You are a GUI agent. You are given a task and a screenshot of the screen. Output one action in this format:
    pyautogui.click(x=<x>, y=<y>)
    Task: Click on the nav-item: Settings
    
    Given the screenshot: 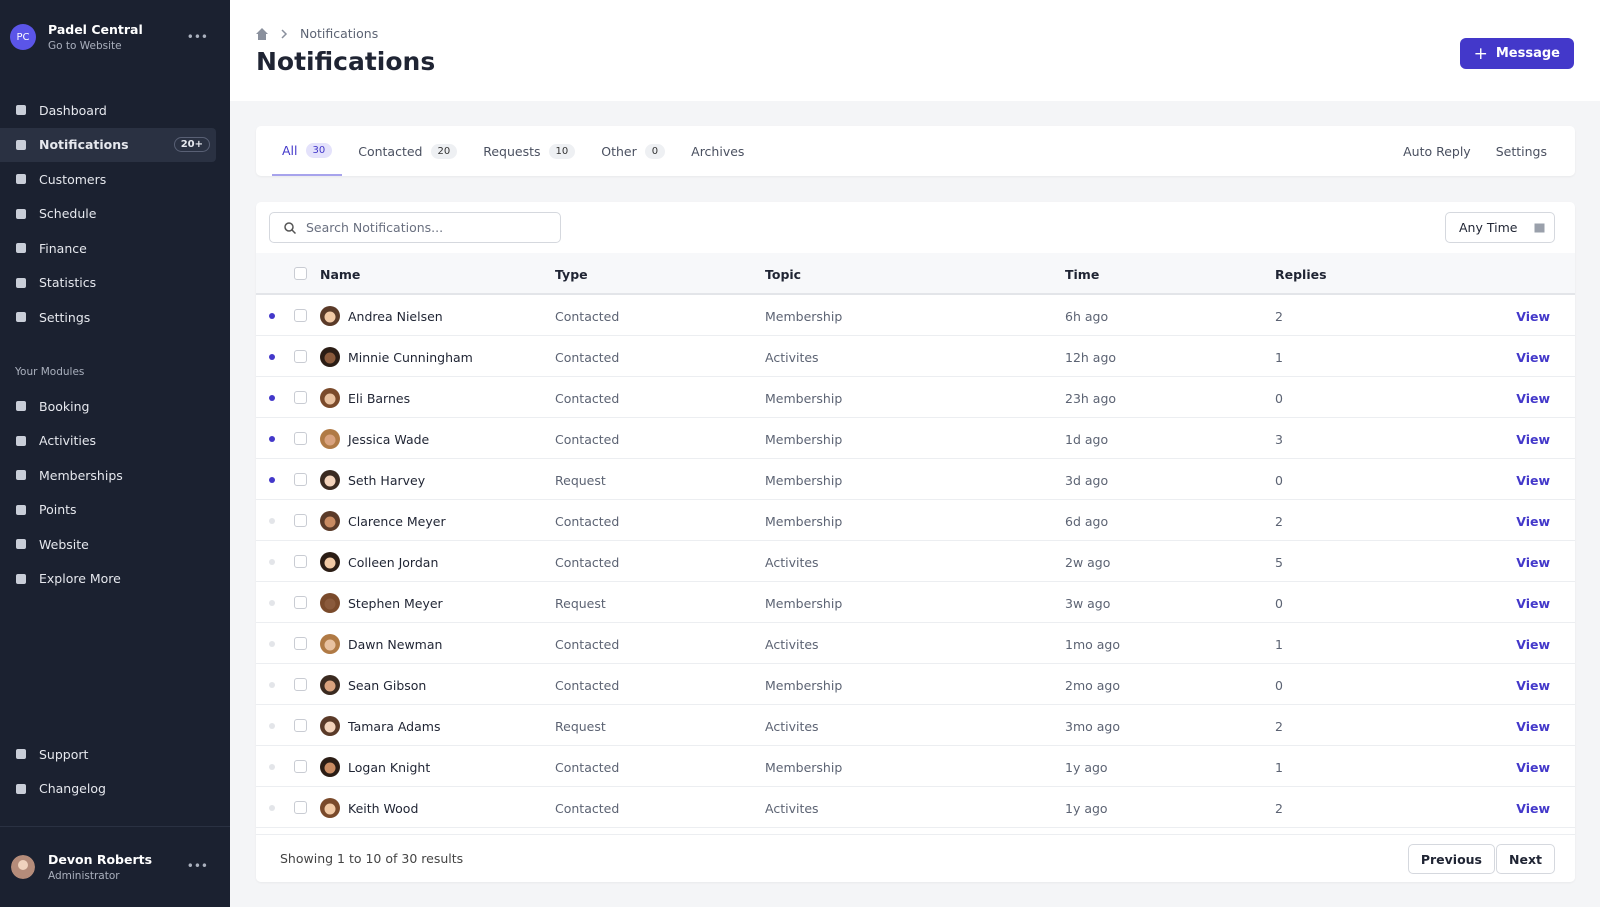 What is the action you would take?
    pyautogui.click(x=108, y=317)
    